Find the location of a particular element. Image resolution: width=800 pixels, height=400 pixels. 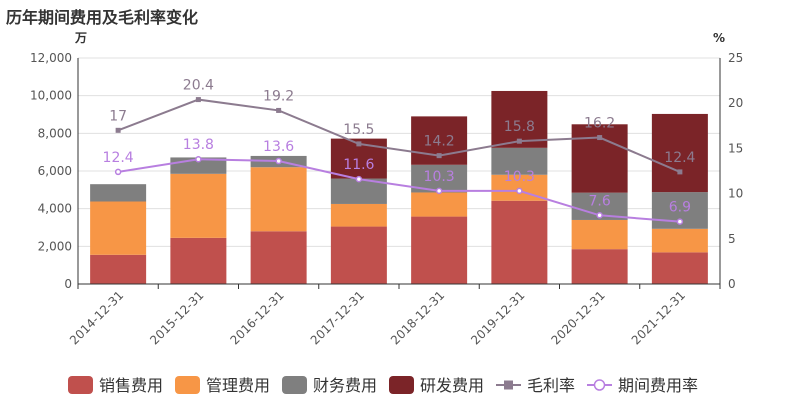

y-left-tick-label: 2,000 is located at coordinates (55, 246).